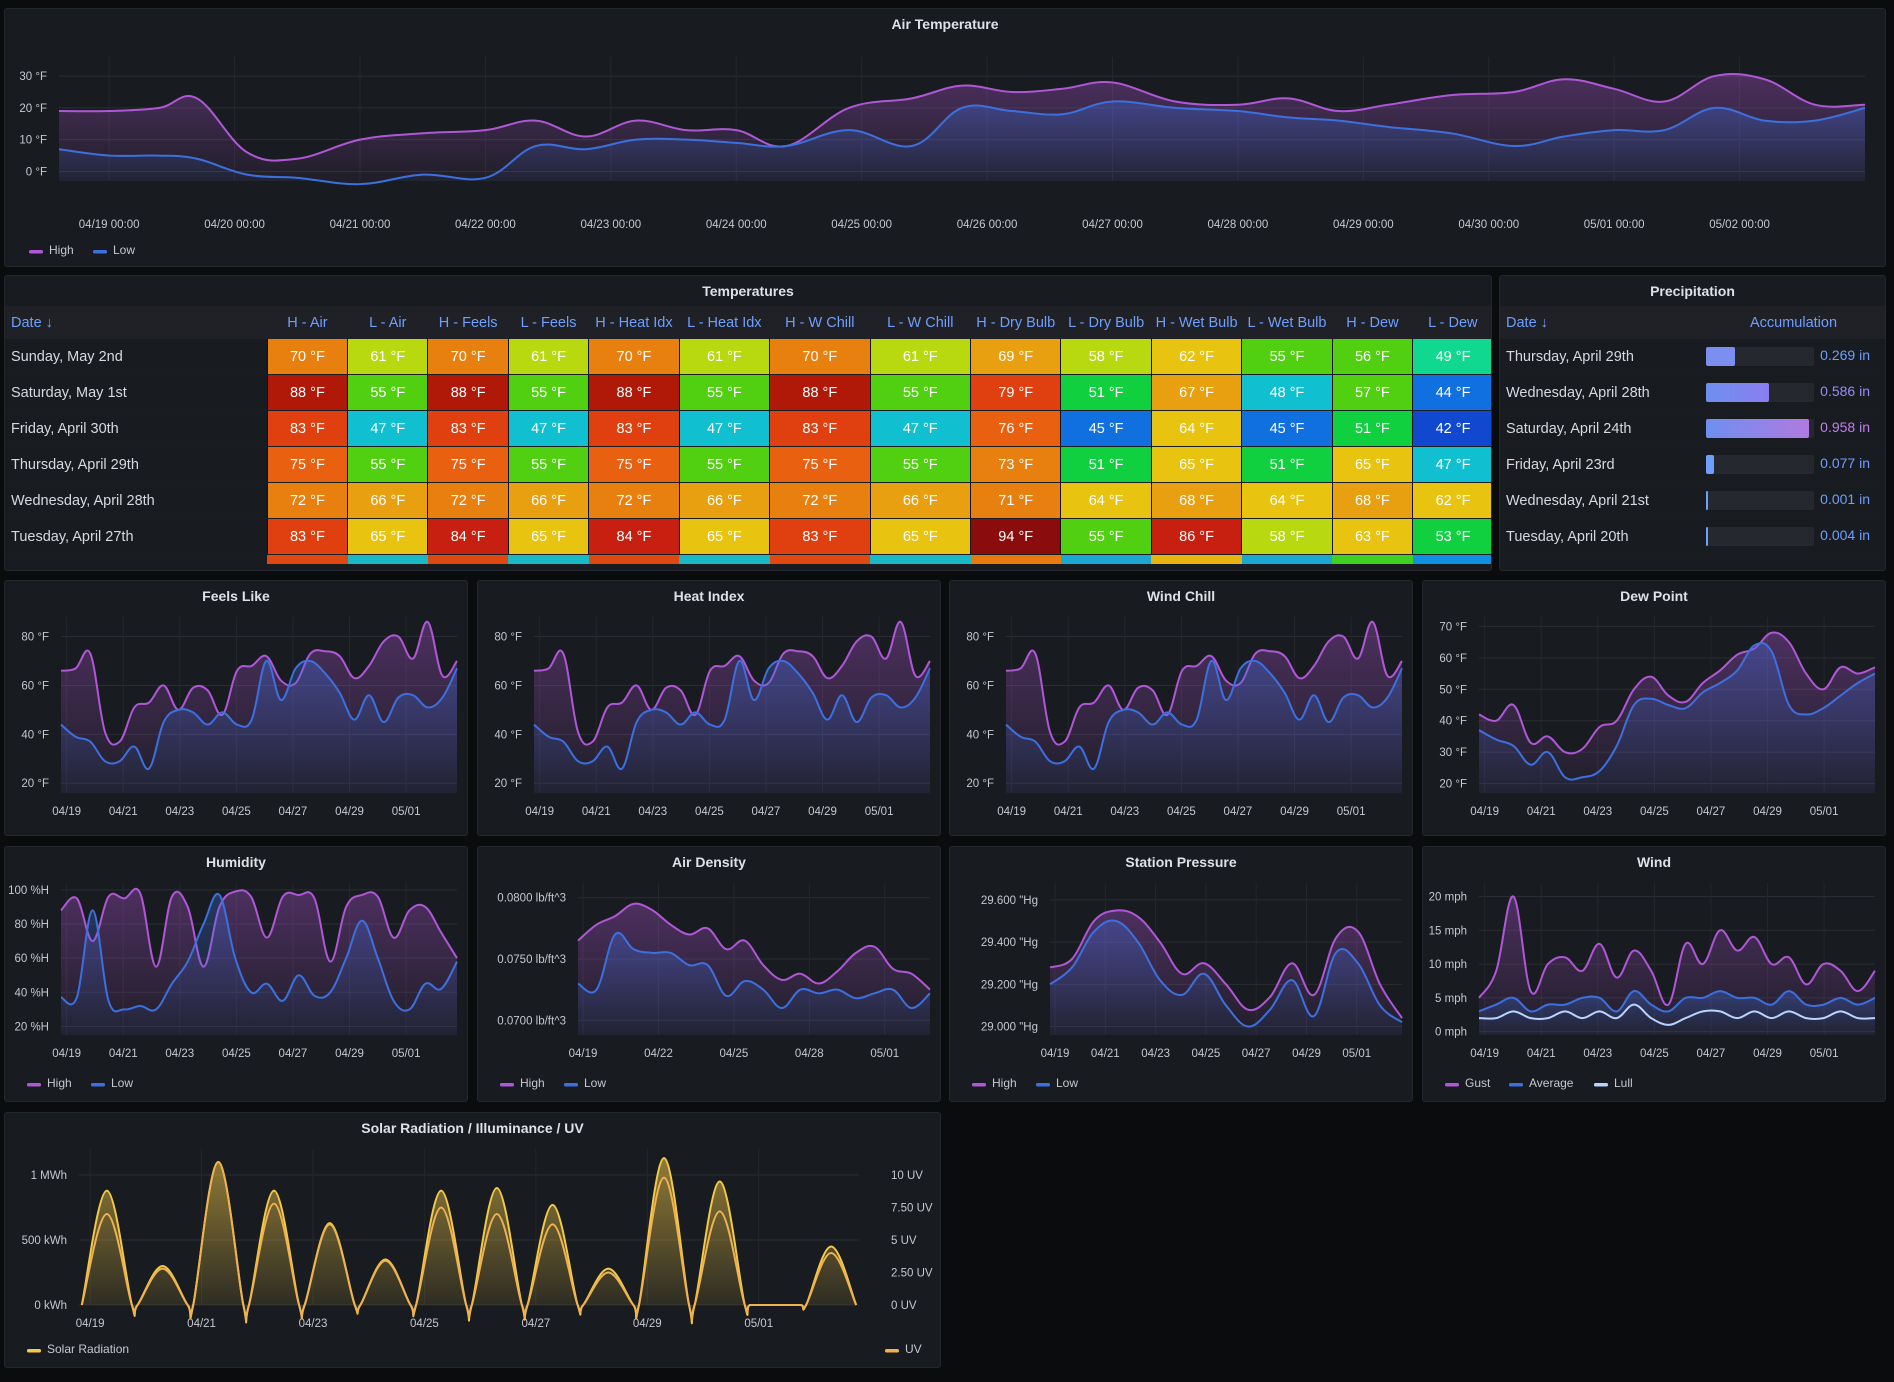 The image size is (1894, 1382). I want to click on legend-label-gust: Gust, so click(1478, 1083).